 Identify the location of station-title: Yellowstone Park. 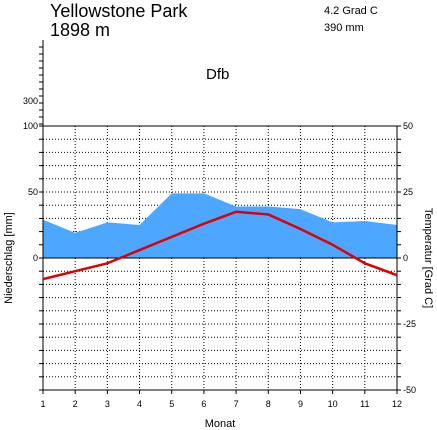
(119, 11).